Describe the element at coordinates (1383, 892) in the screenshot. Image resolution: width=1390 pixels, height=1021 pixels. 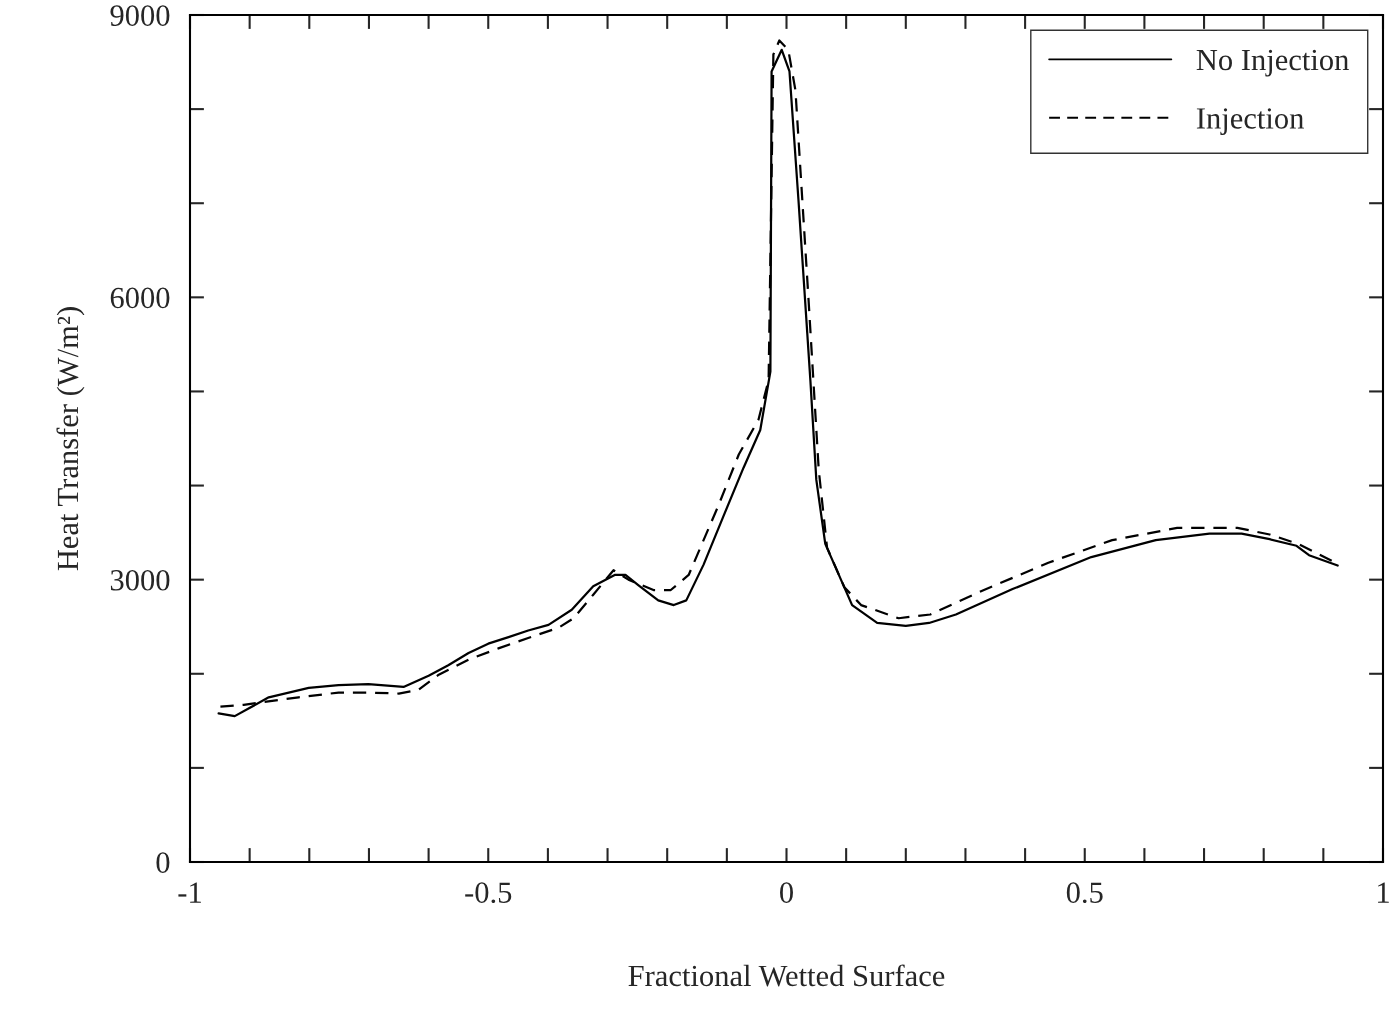
I see `x-tick-label: 1` at that location.